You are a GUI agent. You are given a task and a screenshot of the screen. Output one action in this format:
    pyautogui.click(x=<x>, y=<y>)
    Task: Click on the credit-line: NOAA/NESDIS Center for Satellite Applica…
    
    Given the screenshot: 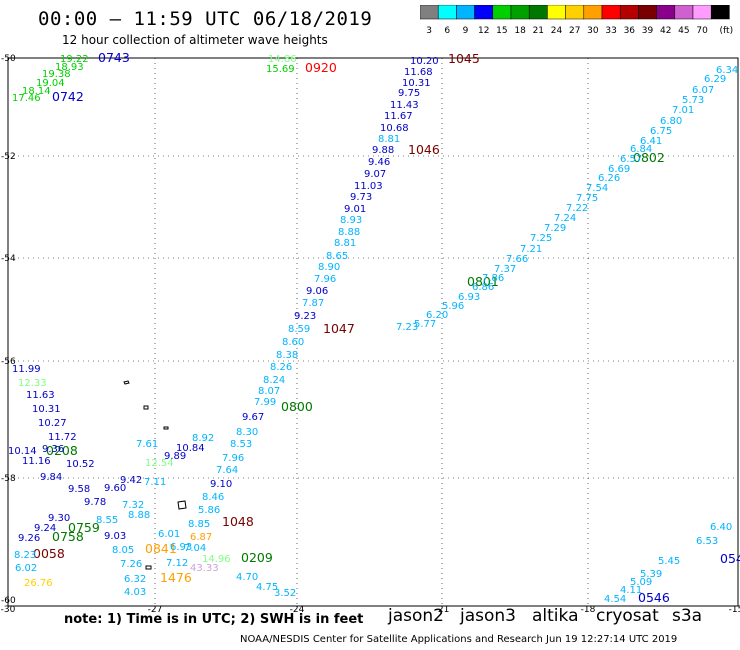 What is the action you would take?
    pyautogui.click(x=459, y=639)
    